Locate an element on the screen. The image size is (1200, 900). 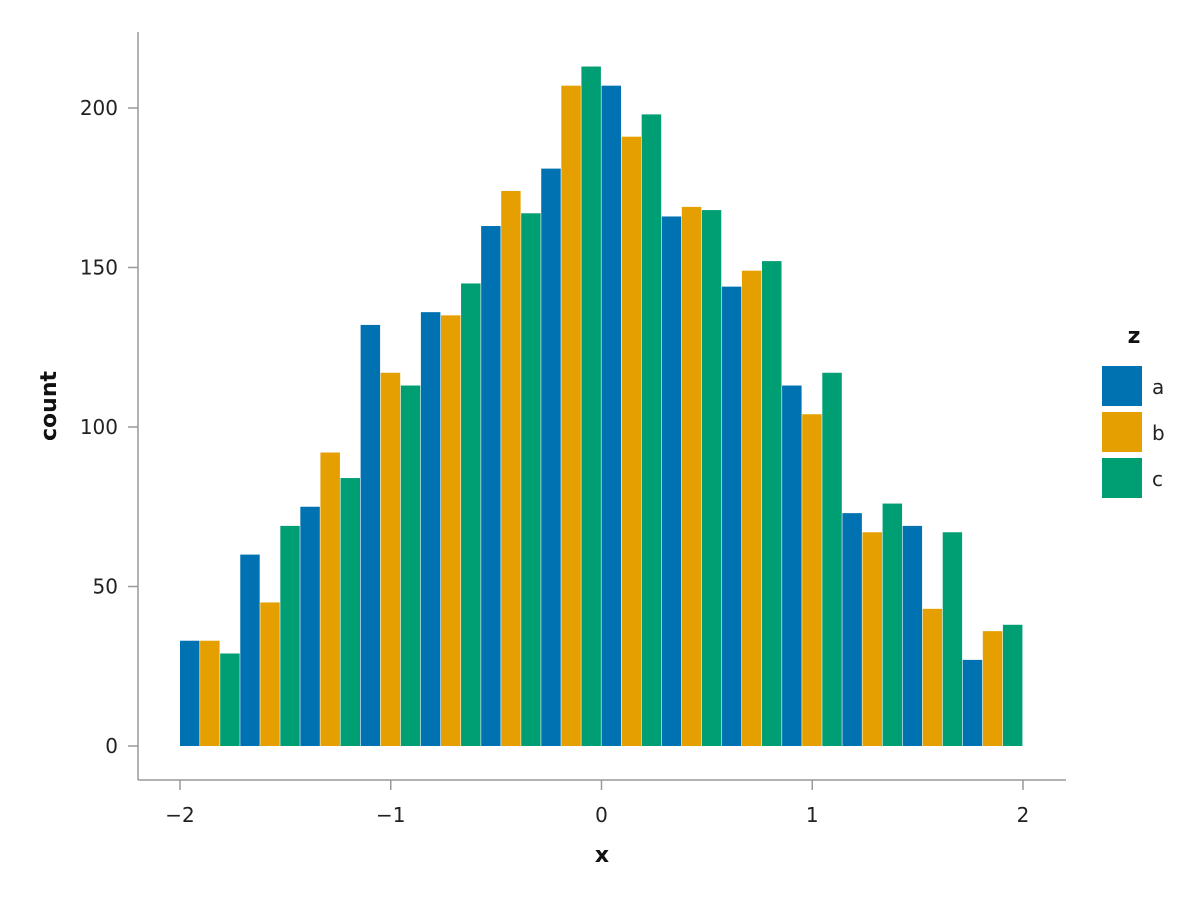
x-tick-label: −2 is located at coordinates (179, 815).